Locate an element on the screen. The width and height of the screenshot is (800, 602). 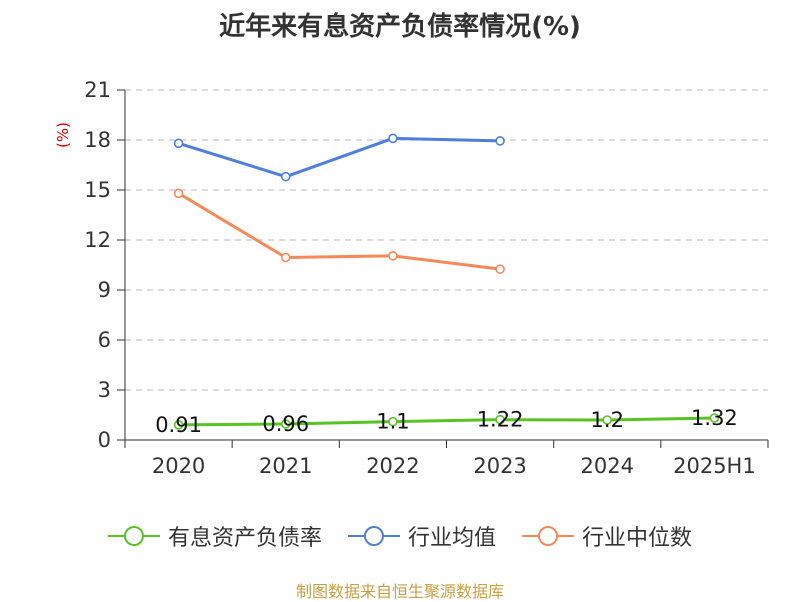
legend-item-series1: 有息资产负债率 is located at coordinates (214, 536).